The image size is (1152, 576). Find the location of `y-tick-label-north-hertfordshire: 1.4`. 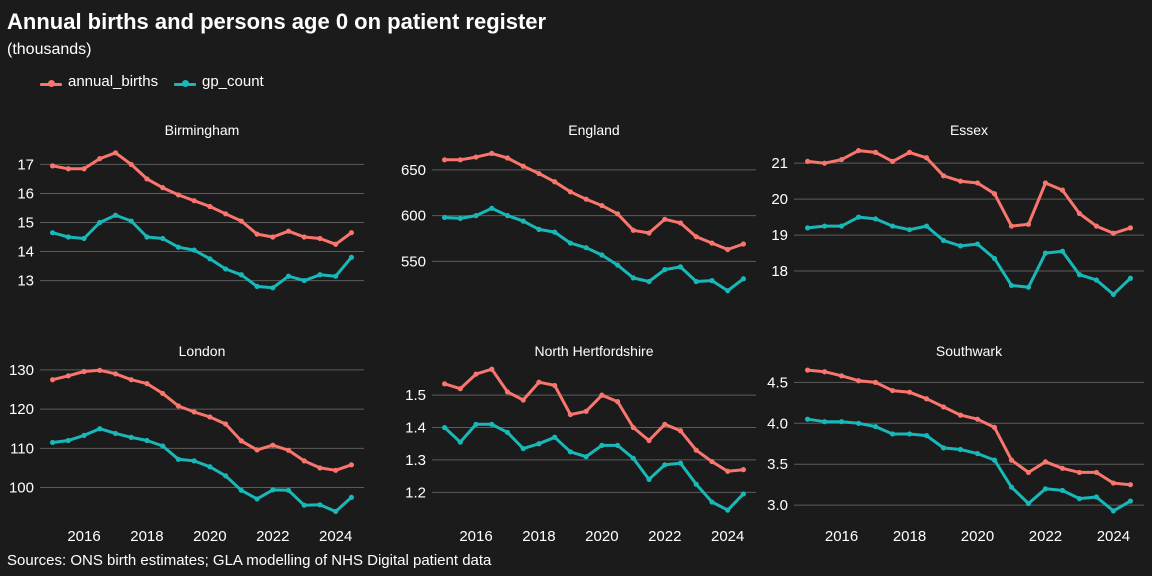

y-tick-label-north-hertfordshire: 1.4 is located at coordinates (415, 428).